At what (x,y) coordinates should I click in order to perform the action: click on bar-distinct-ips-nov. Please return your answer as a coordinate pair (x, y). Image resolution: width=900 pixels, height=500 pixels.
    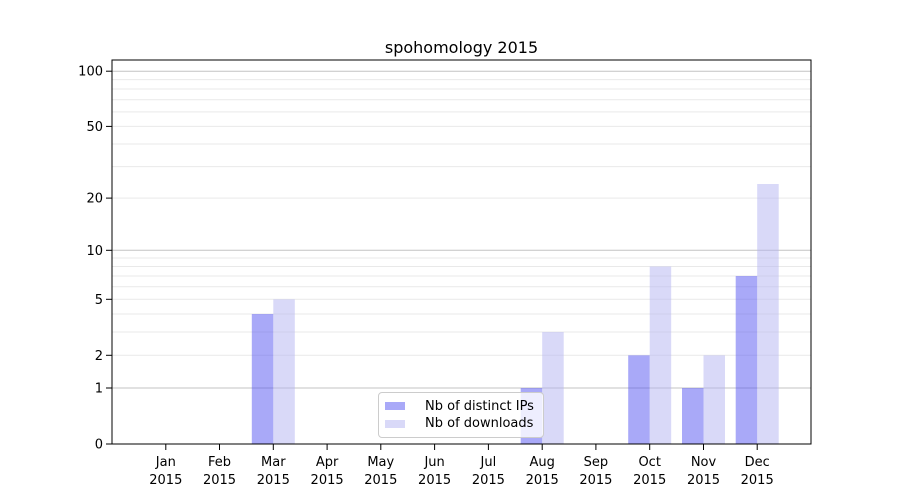
    Looking at the image, I should click on (693, 416).